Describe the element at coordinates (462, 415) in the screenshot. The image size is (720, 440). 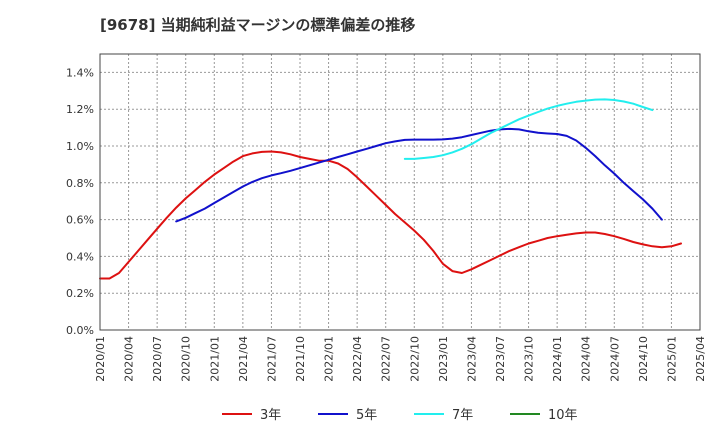
I see `legend-label-2: 7年` at that location.